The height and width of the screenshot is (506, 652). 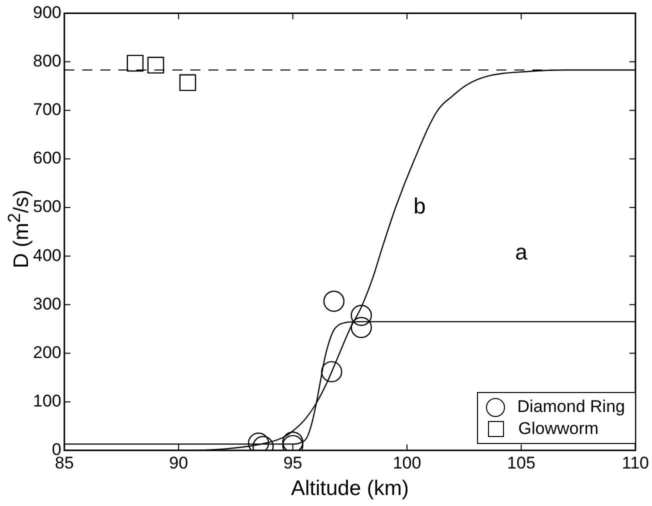 I want to click on y-tick-label: 300, so click(x=47, y=304).